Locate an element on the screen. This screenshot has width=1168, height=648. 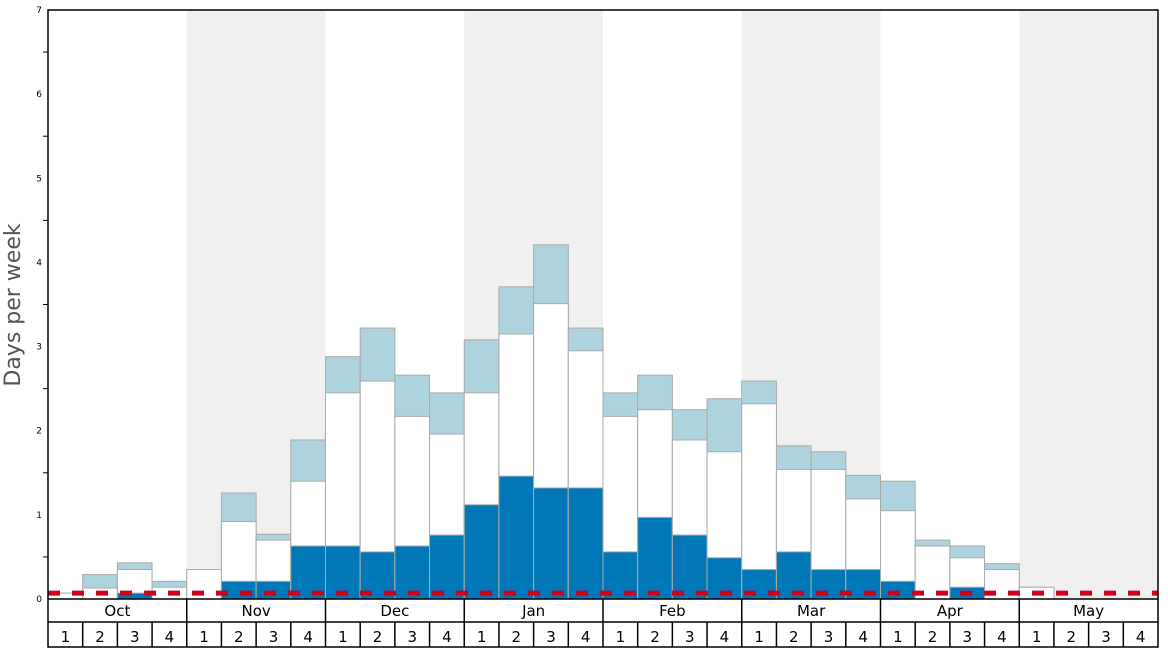
month-shade-may is located at coordinates (1088, 304).